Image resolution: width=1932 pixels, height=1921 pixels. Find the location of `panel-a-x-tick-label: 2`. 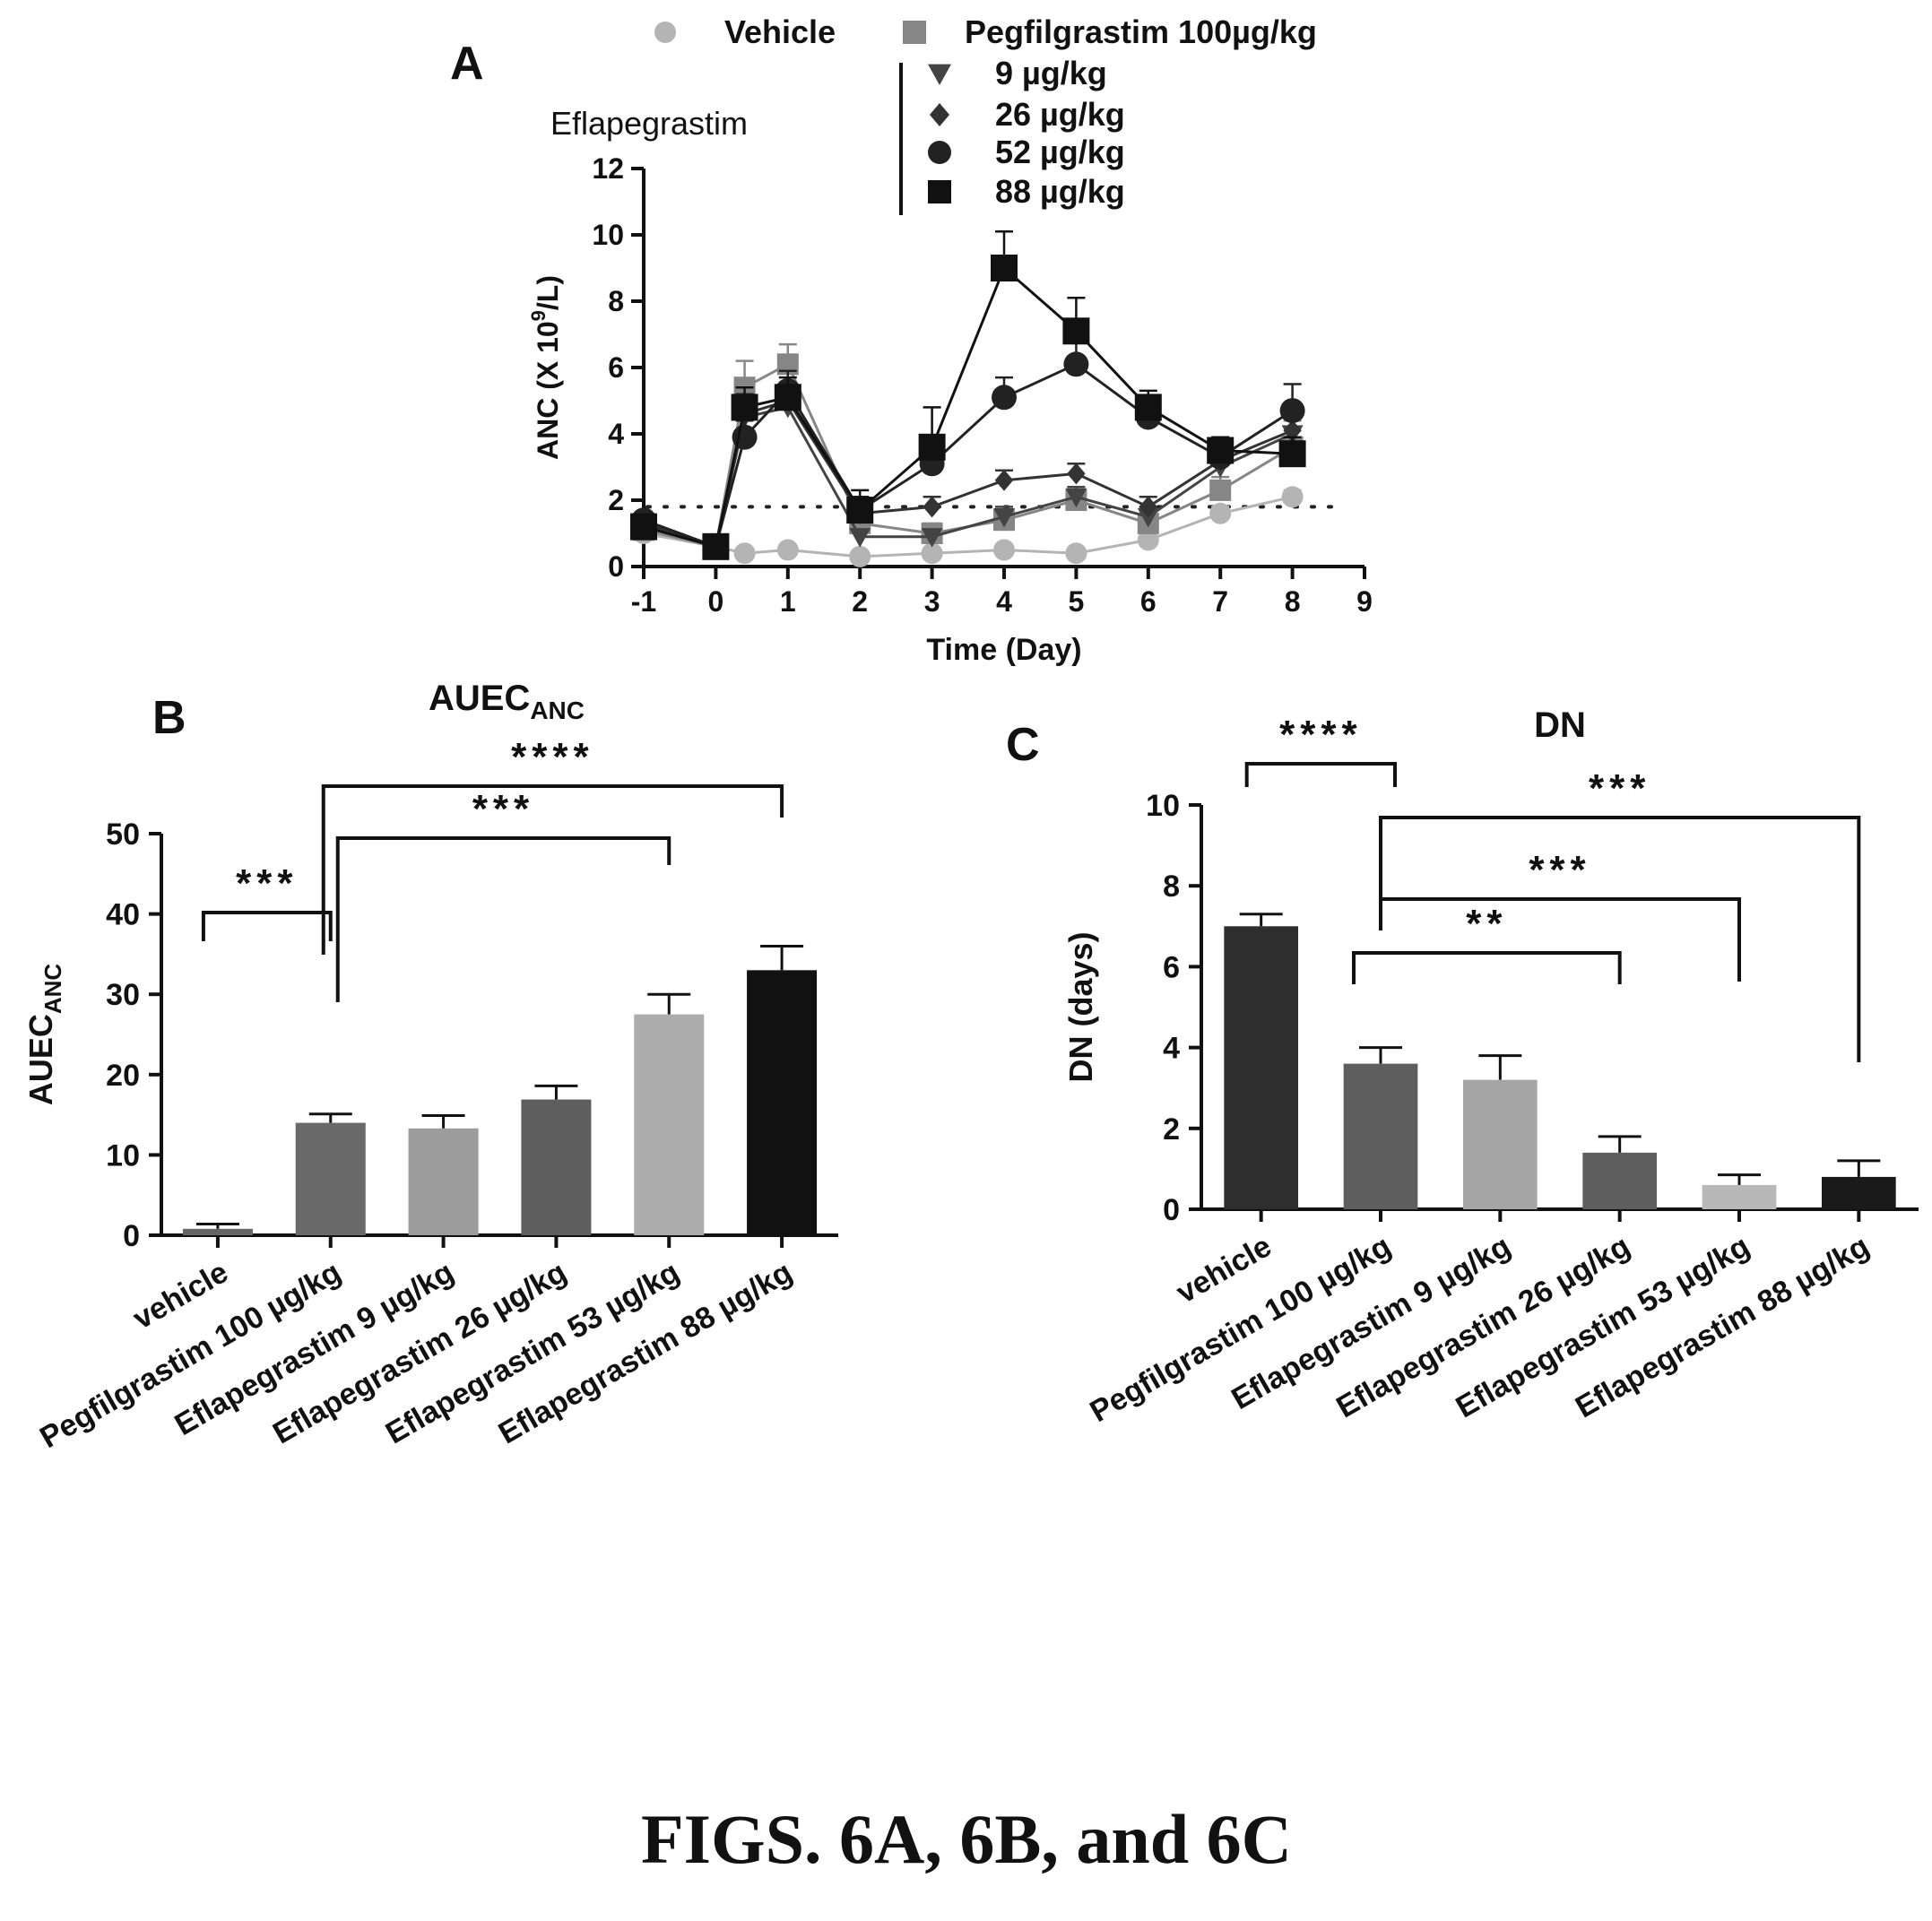

panel-a-x-tick-label: 2 is located at coordinates (860, 601).